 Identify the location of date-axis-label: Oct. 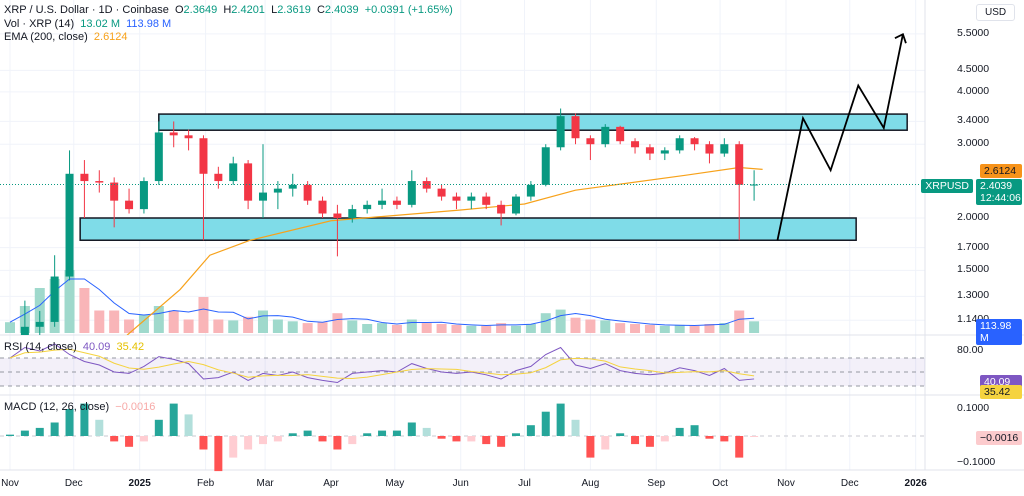
(720, 483).